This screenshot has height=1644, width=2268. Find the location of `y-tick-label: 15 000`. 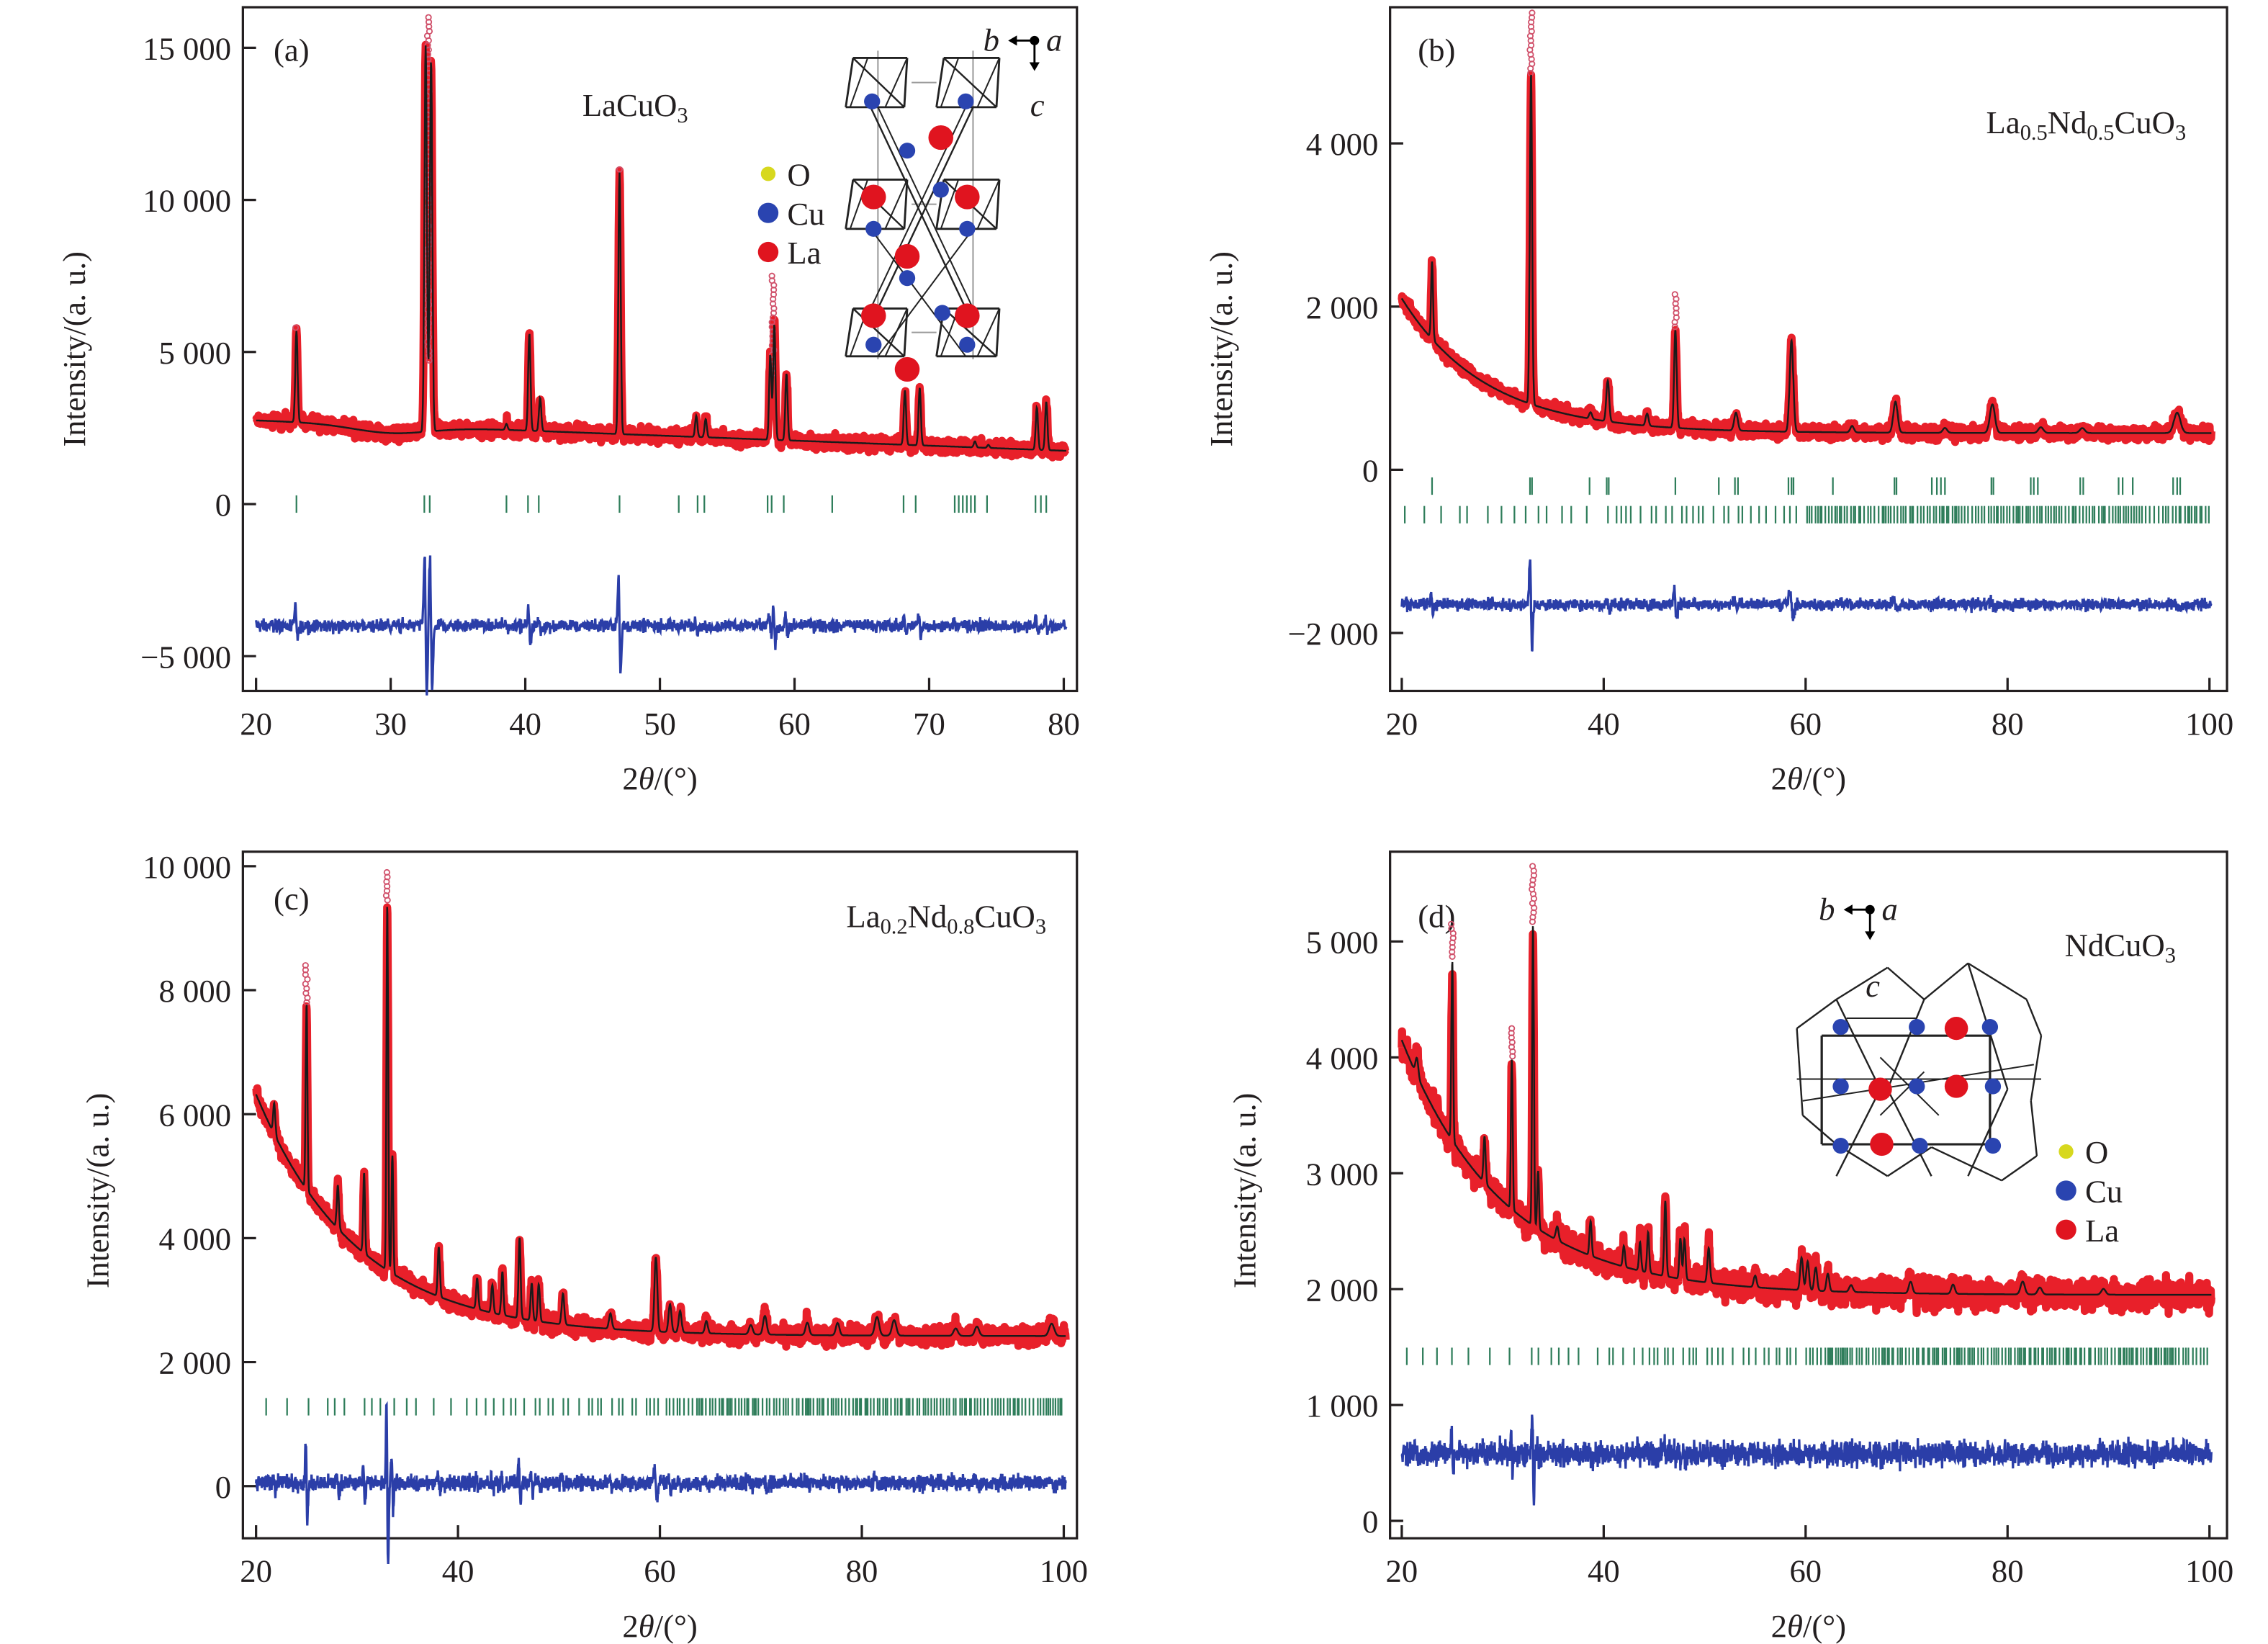

y-tick-label: 15 000 is located at coordinates (187, 49).